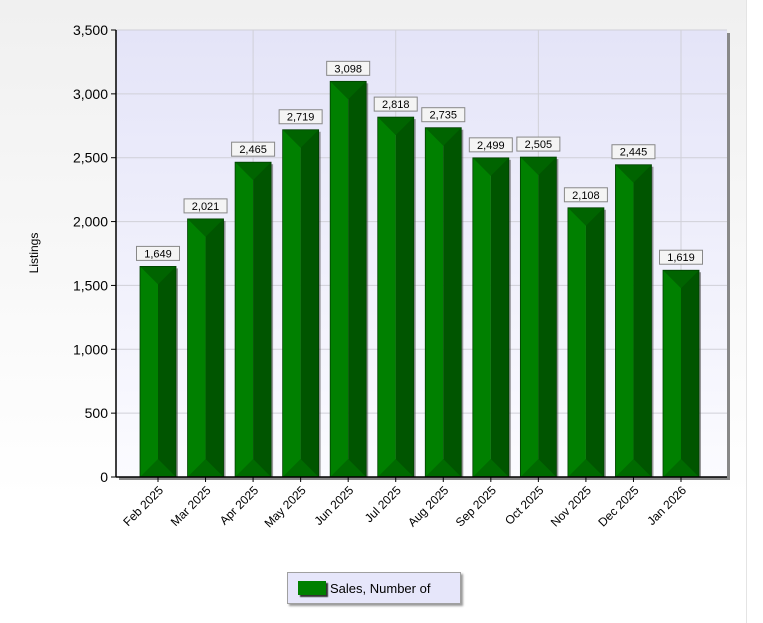 This screenshot has height=623, width=763. I want to click on y-tick-label: 500, so click(97, 413).